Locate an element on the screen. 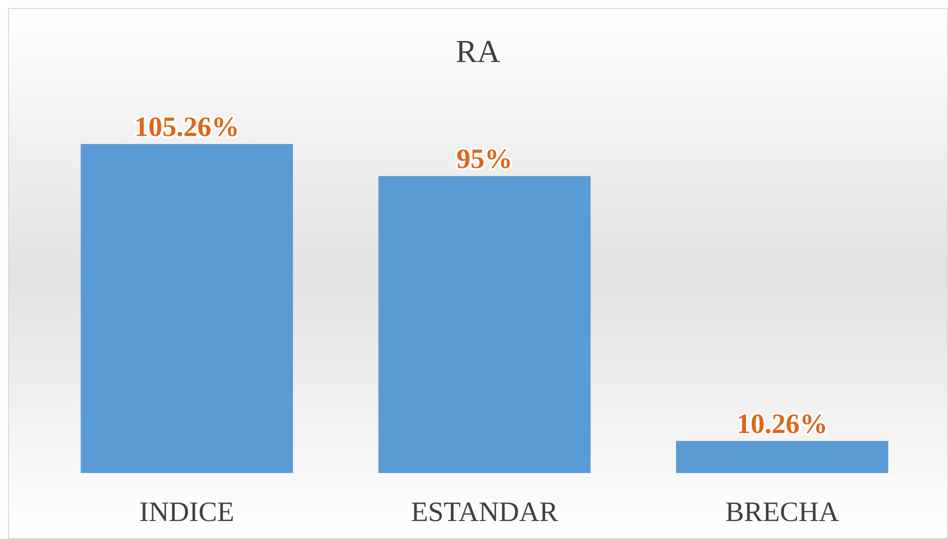 The image size is (948, 539). x-tick-label: ESTANDAR is located at coordinates (484, 512).